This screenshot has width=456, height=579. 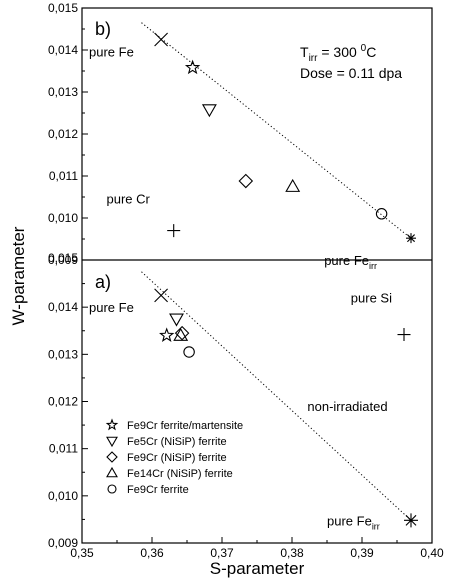 What do you see at coordinates (82, 553) in the screenshot?
I see `x-tick-label: 0,35` at bounding box center [82, 553].